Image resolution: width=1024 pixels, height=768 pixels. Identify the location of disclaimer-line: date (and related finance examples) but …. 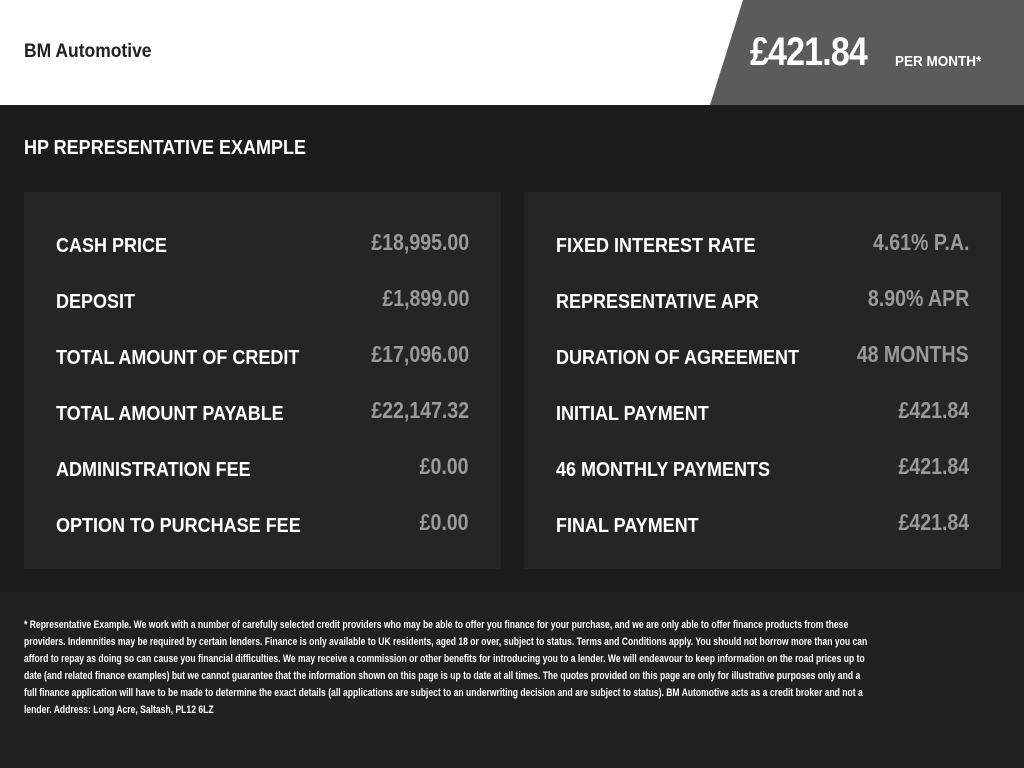
(442, 676).